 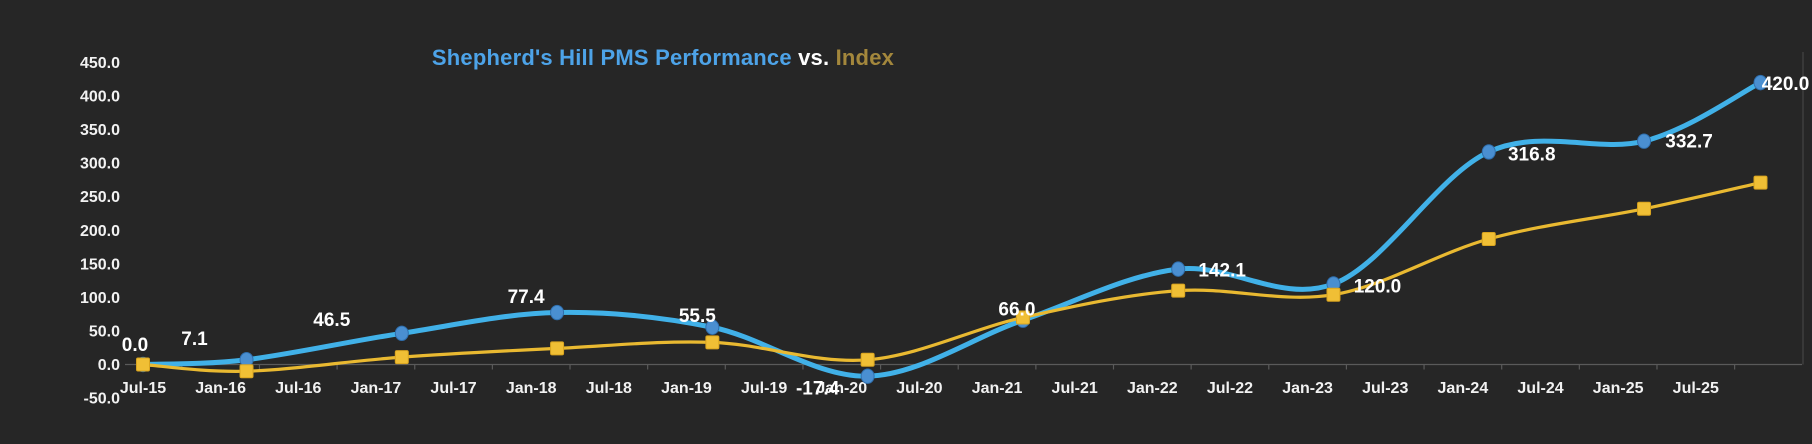 I want to click on x-axis-tick-label: Jul-20, so click(x=919, y=388).